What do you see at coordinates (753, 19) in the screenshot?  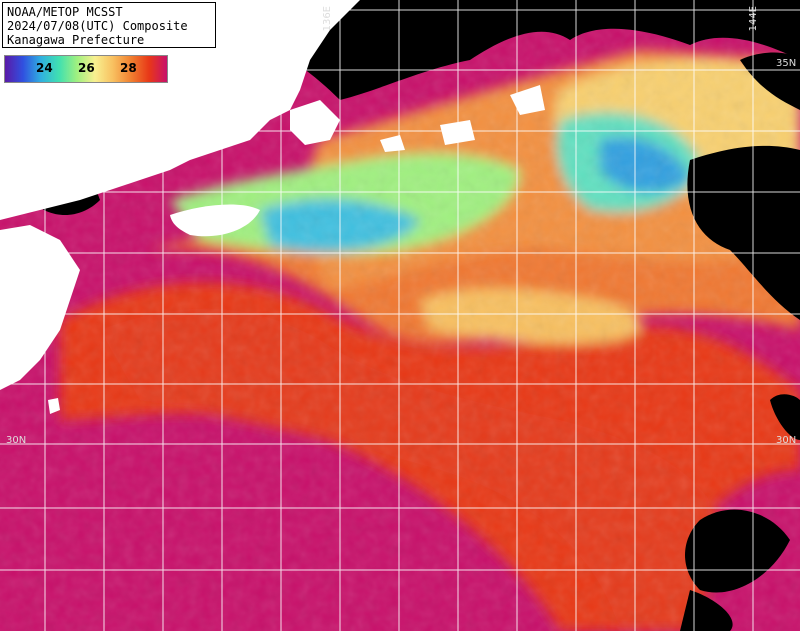 I see `longitude-label-144e: 144E` at bounding box center [753, 19].